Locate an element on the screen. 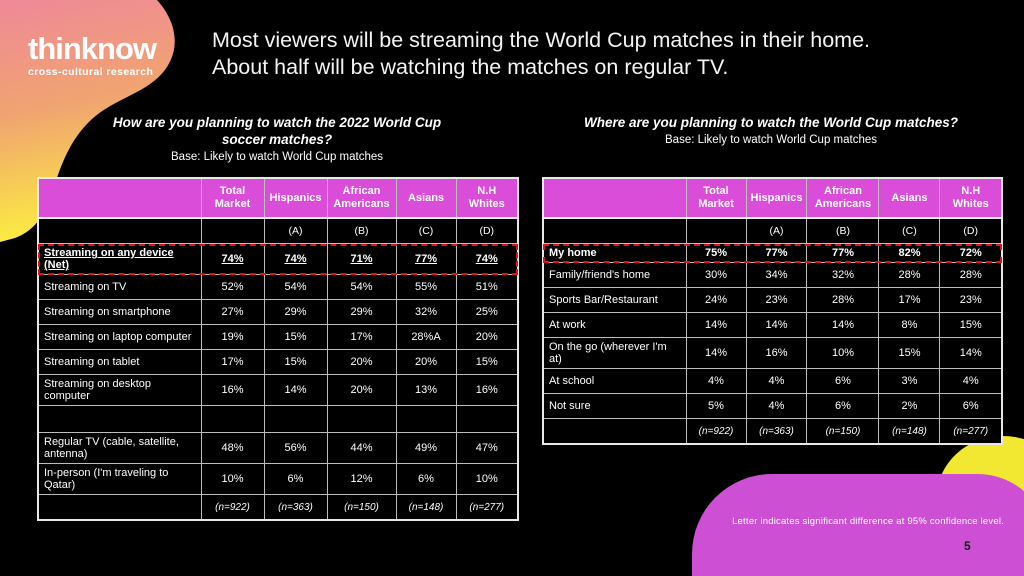 The width and height of the screenshot is (1024, 576). decorative-blob-magenta is located at coordinates (858, 525).